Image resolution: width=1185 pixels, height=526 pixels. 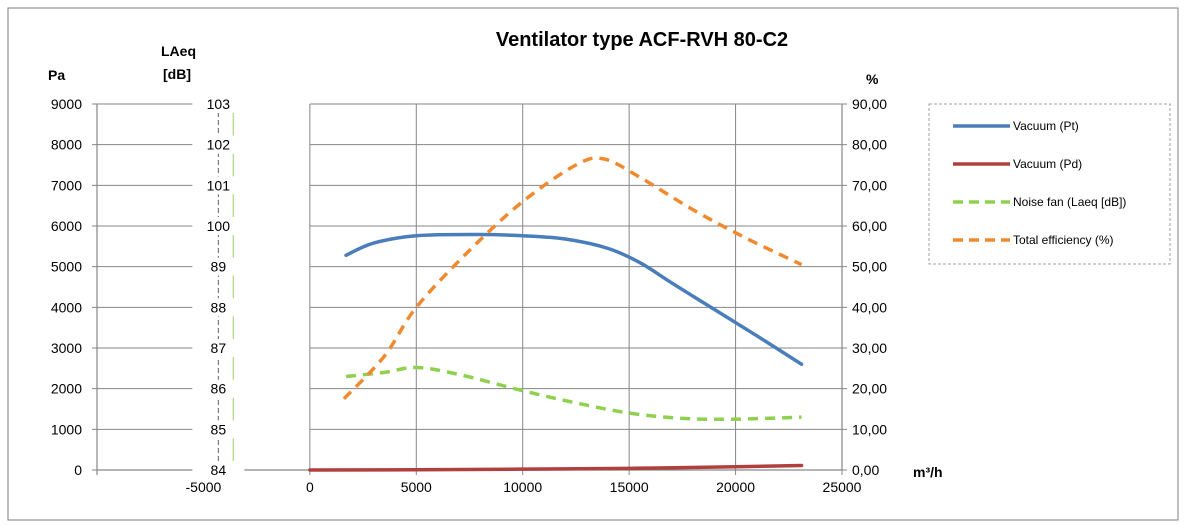 I want to click on noise-axis-title-line2: [dB], so click(x=177, y=74).